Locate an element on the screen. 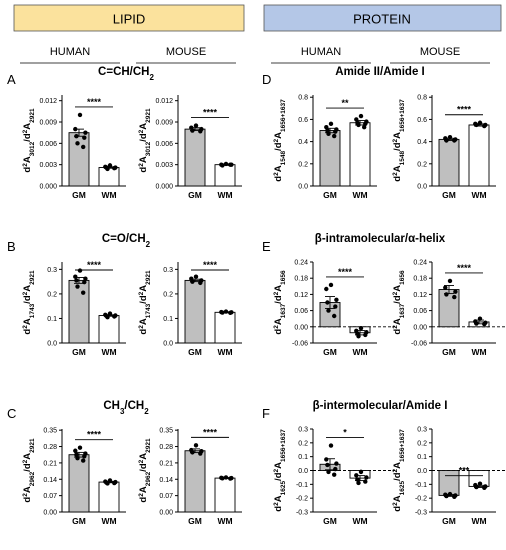 Image resolution: width=506 pixels, height=550 pixels. species-label-lipid-mouse: MOUSE is located at coordinates (186, 52).